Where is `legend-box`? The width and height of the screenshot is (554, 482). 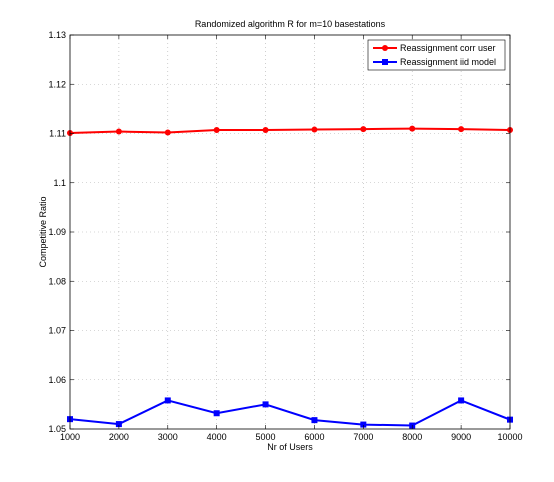
legend-box is located at coordinates (436, 55).